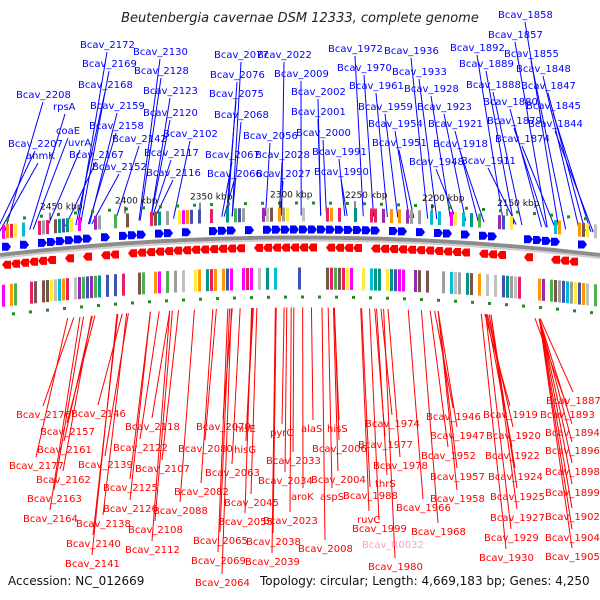  Describe the element at coordinates (245, 450) in the screenshot. I see `gene-label: hisG` at that location.